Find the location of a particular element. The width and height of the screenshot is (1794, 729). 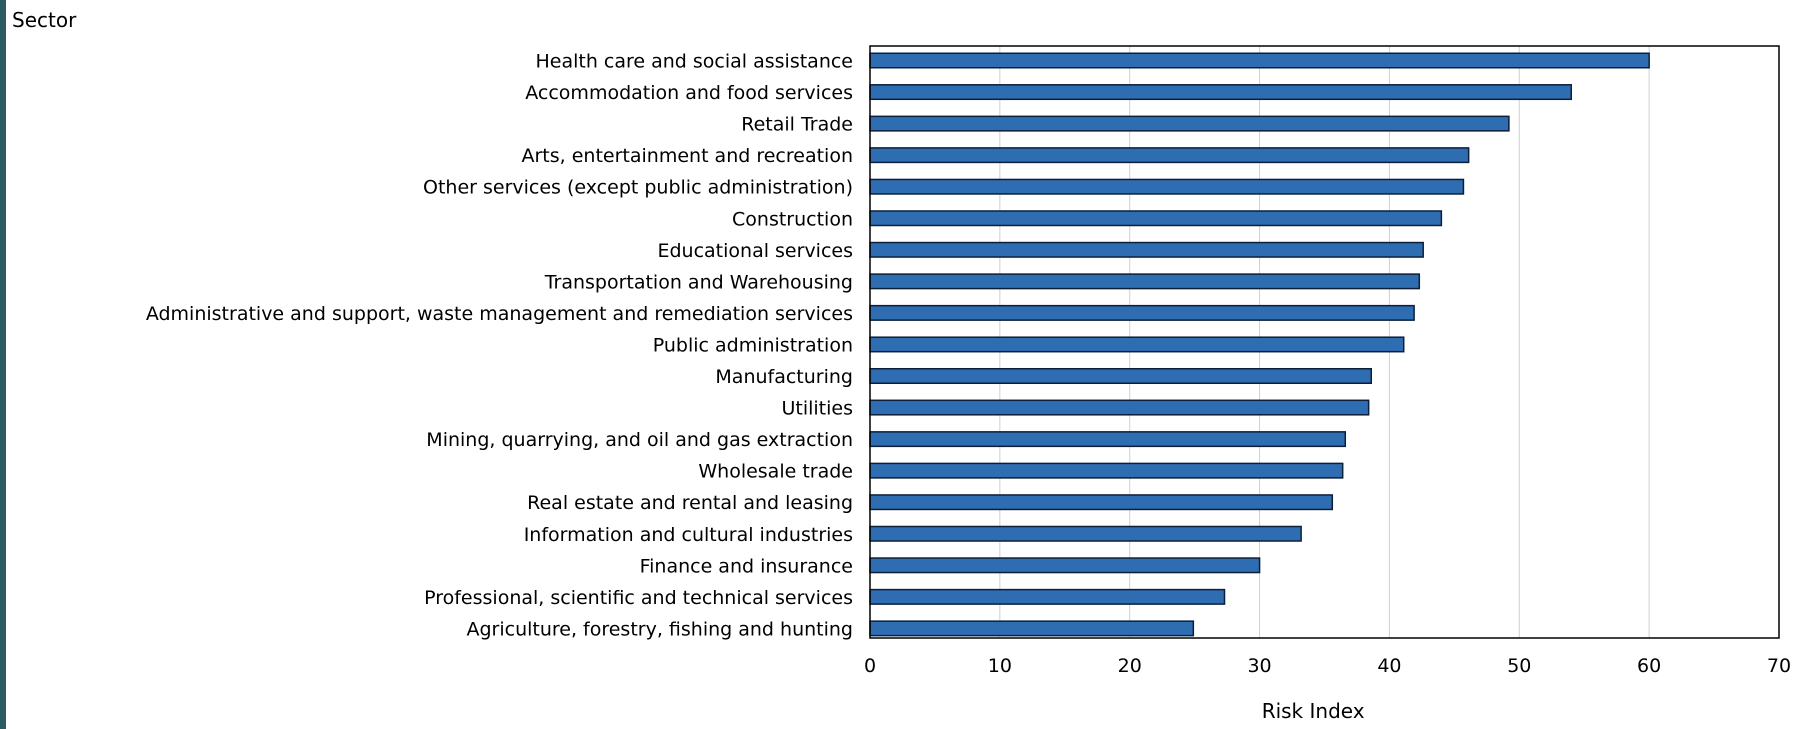

x-tick-label: 0 is located at coordinates (870, 666).